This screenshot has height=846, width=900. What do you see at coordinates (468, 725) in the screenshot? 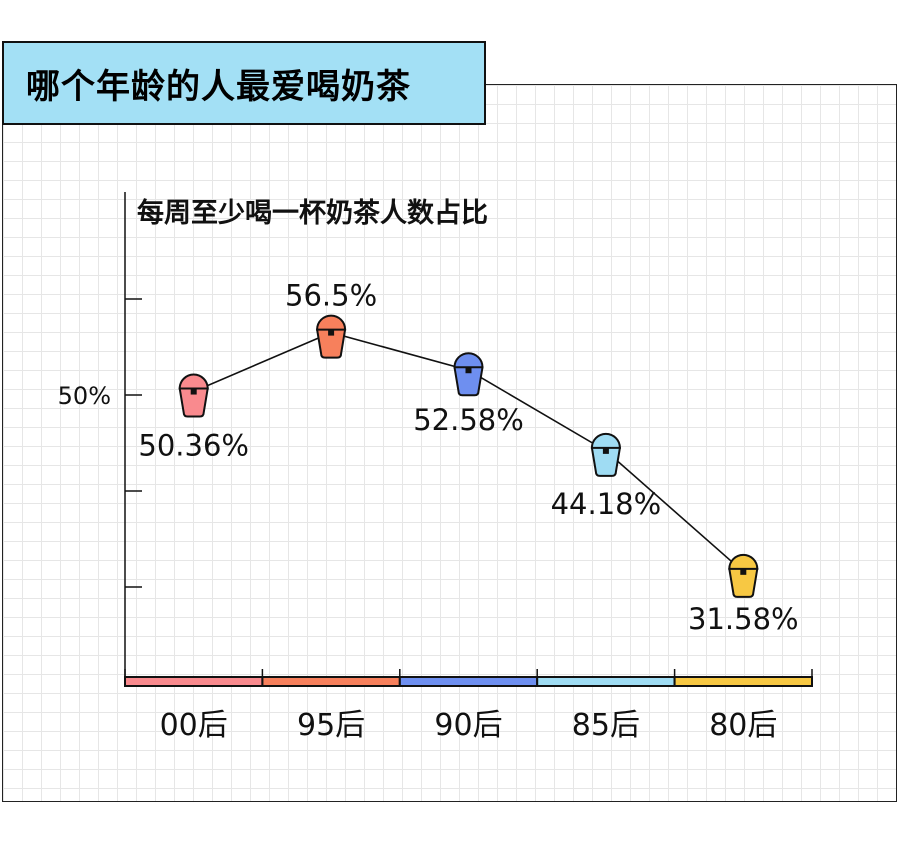
I see `x-tick-label: 90后` at bounding box center [468, 725].